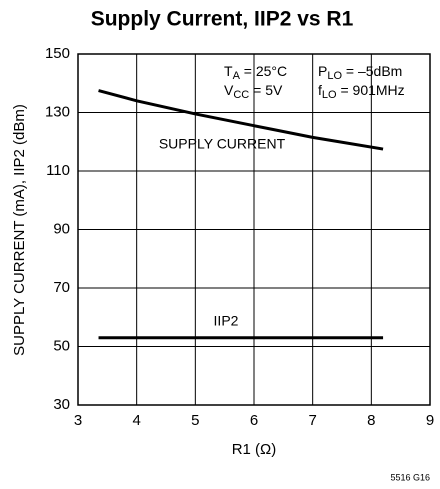 The width and height of the screenshot is (440, 489). What do you see at coordinates (58, 170) in the screenshot?
I see `y-tick-label: 110` at bounding box center [58, 170].